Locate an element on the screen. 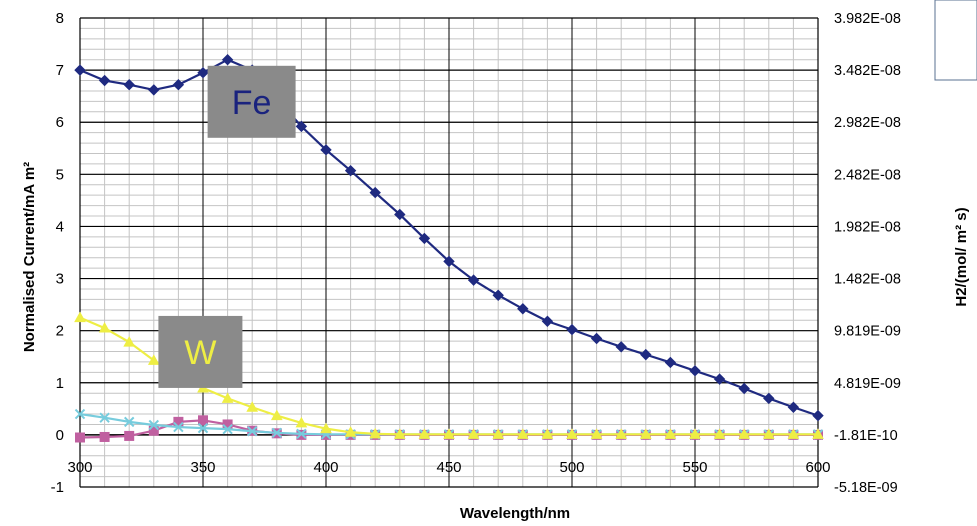 This screenshot has height=526, width=977. y-tick-label: 5 is located at coordinates (60, 174).